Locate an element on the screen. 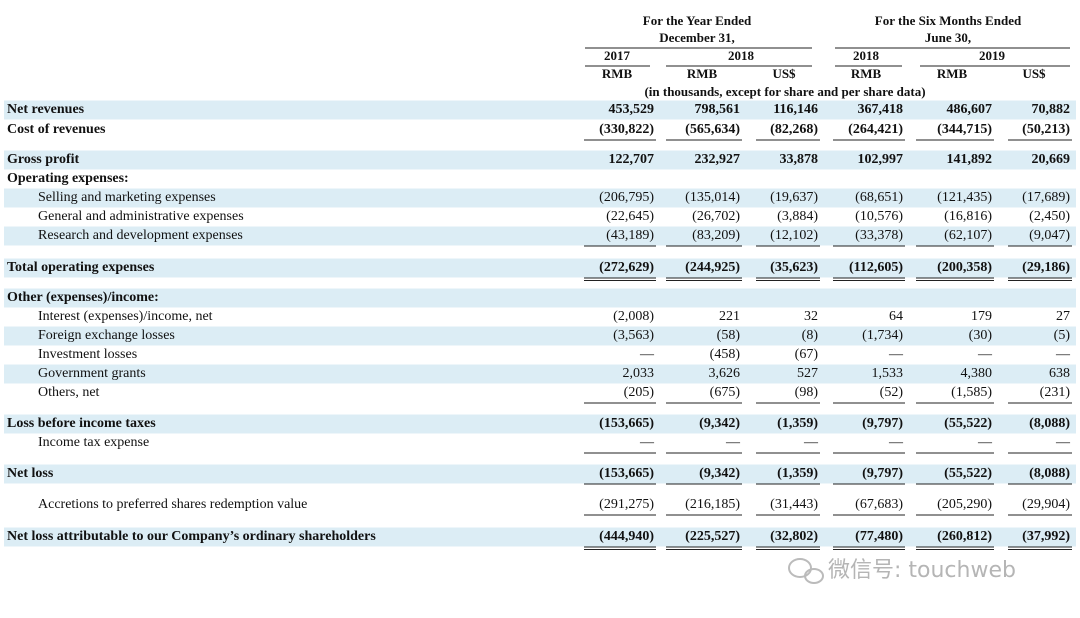 This screenshot has height=618, width=1080. cell-value: (30) is located at coordinates (981, 335).